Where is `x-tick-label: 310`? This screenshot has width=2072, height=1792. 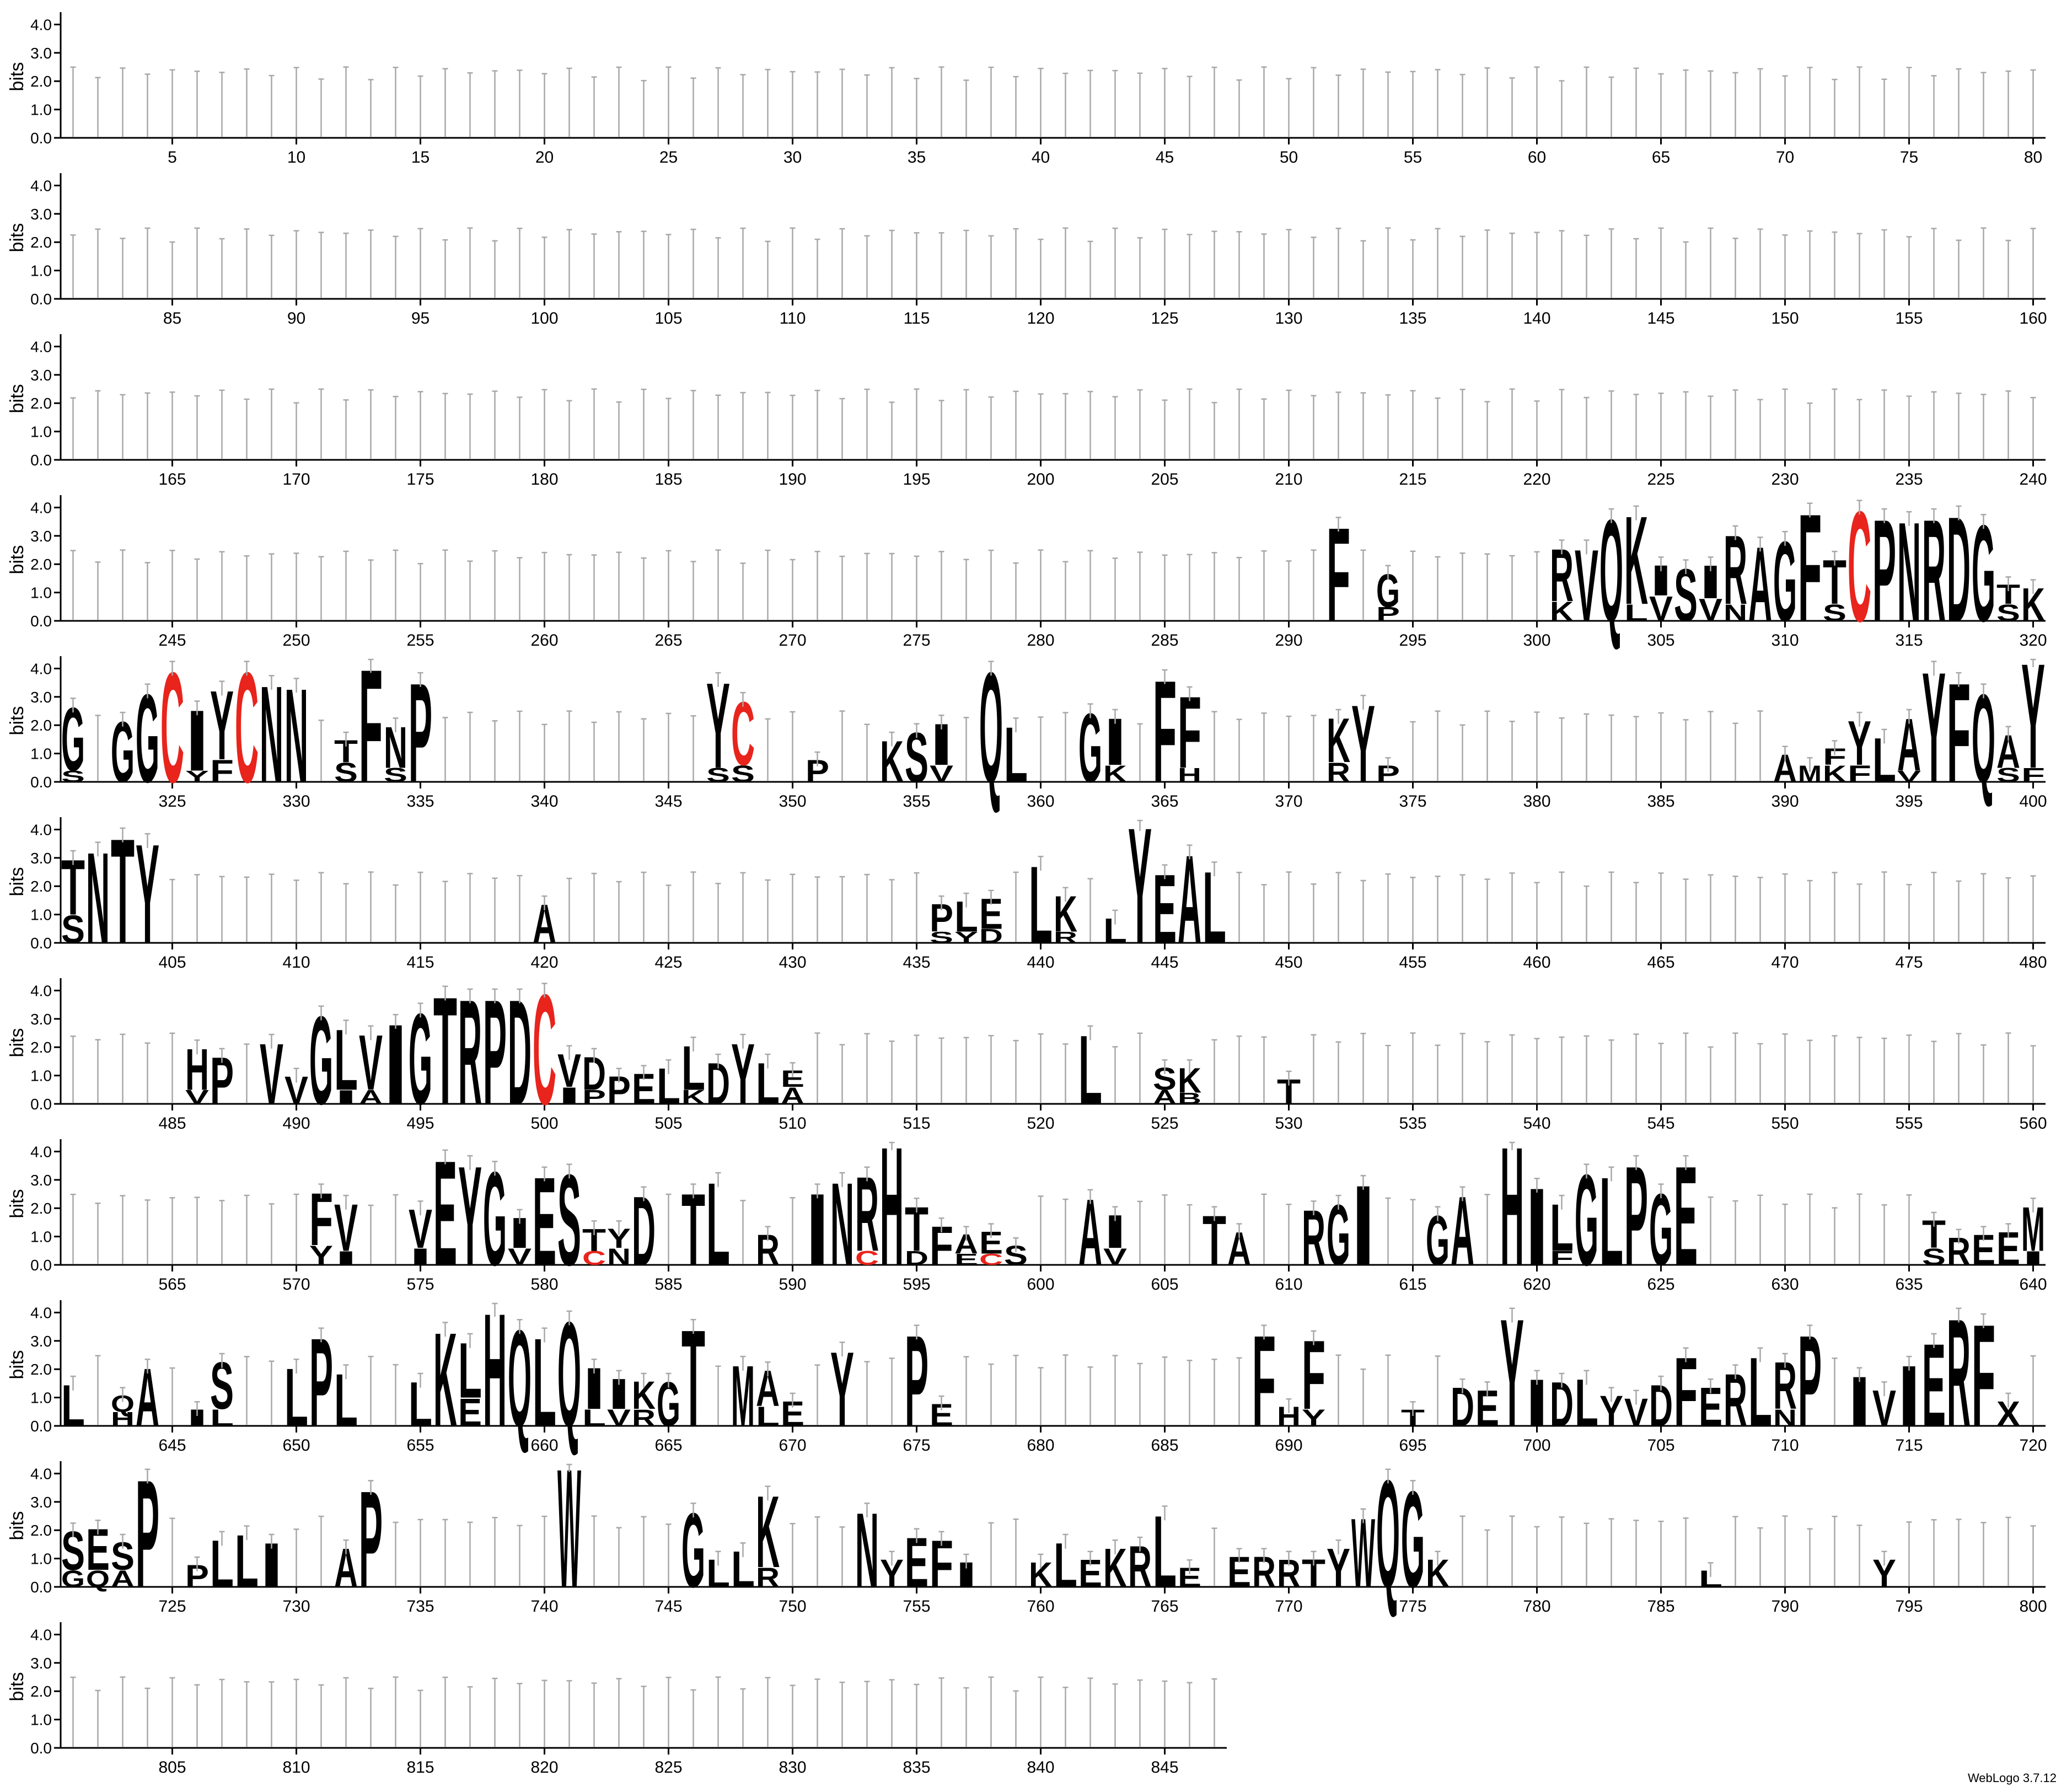 x-tick-label: 310 is located at coordinates (1785, 640).